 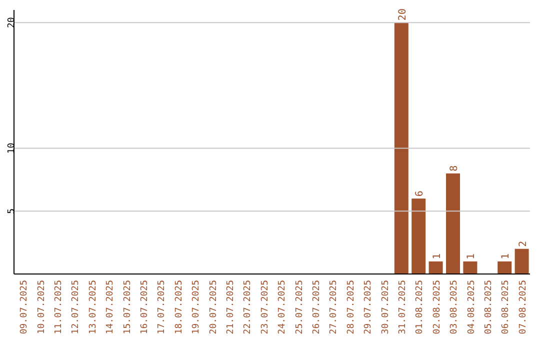 I want to click on x-tick-label: 18.07.2025, so click(x=179, y=307).